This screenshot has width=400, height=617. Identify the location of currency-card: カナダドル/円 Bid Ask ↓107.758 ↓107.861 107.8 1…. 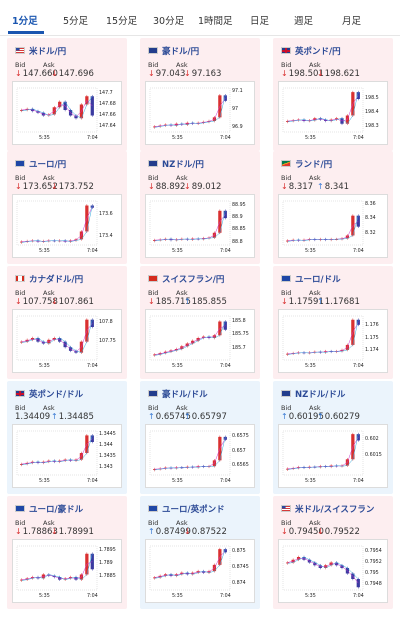
(67, 322).